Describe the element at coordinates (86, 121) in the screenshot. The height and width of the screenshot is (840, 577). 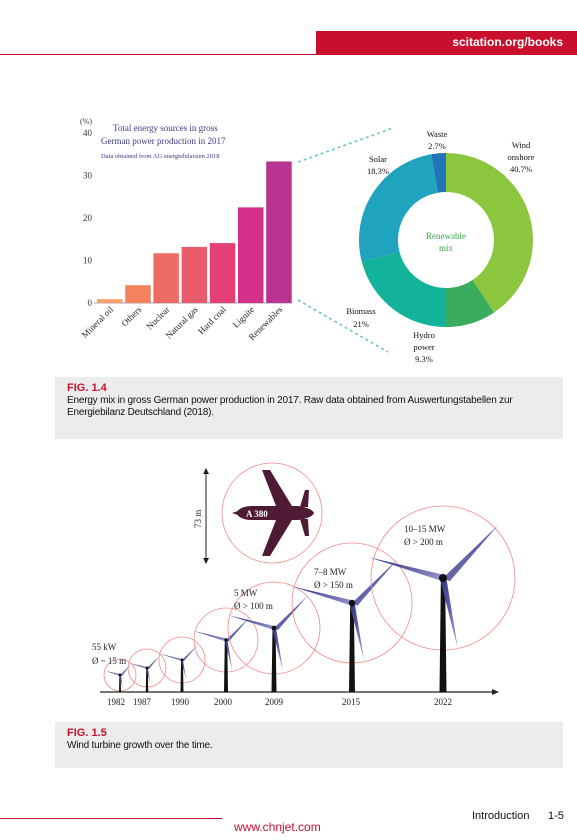
I see `bar-chart-ylabel: (%)` at that location.